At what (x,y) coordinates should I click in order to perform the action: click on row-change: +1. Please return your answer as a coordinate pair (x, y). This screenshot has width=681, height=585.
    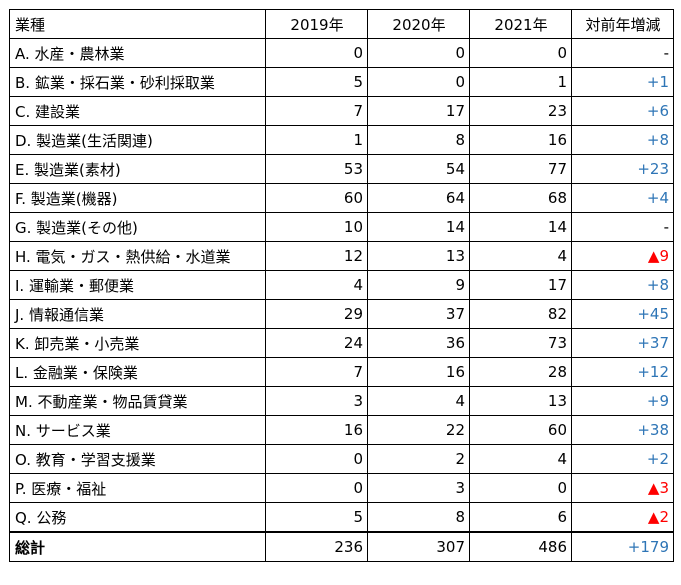
    Looking at the image, I should click on (622, 82).